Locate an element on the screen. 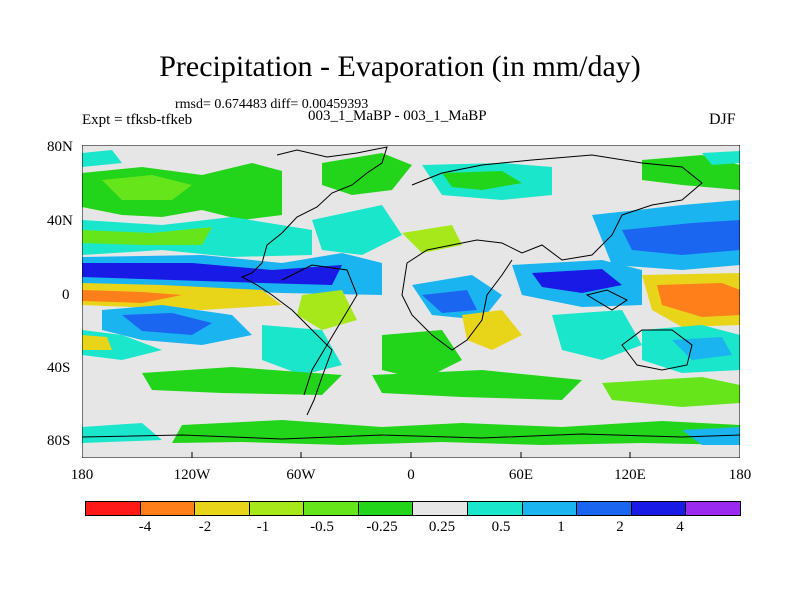  lat-label-0: 0 is located at coordinates (66, 295).